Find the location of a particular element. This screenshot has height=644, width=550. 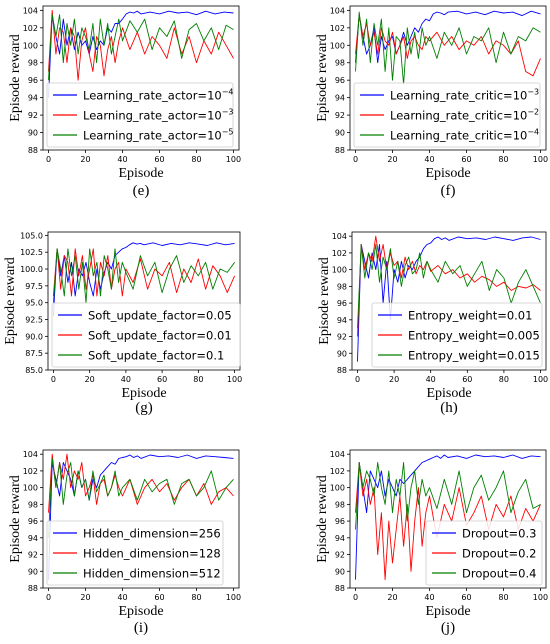

y-tick-label: 105.0 is located at coordinates (31, 235).